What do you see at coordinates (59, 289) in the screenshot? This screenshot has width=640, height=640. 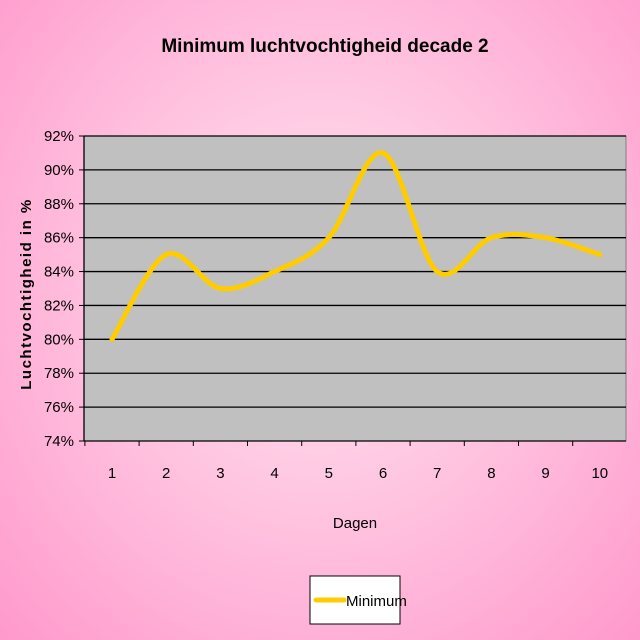 I see `y-tick-labels: 74% 76% 78% 80% 82% 84% 86% 88% 90% 92%` at bounding box center [59, 289].